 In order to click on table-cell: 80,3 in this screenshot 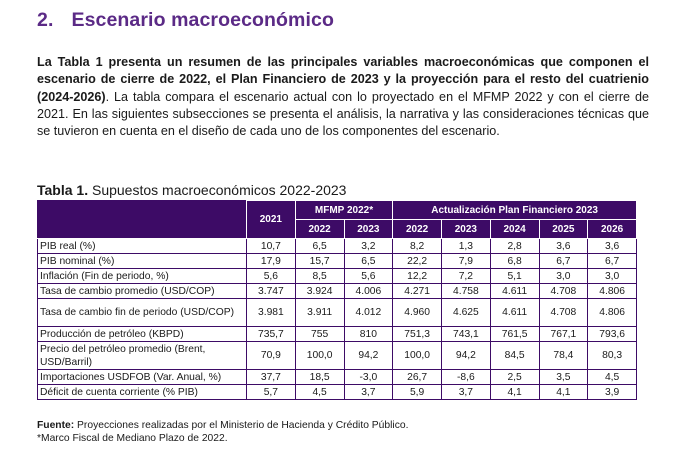, I will do `click(612, 355)`.